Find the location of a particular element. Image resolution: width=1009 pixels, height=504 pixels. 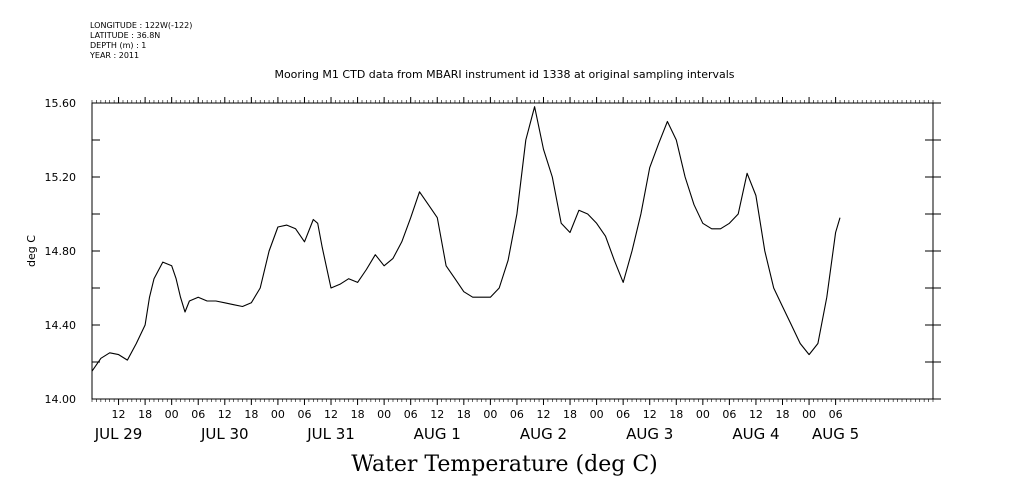

x-day-label: AUG 2 is located at coordinates (543, 434).